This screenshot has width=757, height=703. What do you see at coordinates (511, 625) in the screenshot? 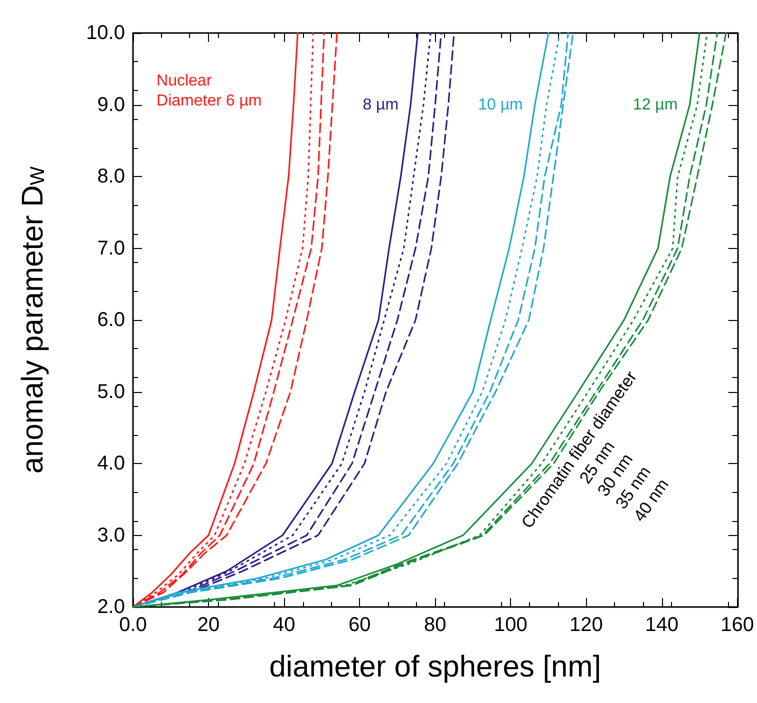
I see `x-tick-label: 100` at bounding box center [511, 625].